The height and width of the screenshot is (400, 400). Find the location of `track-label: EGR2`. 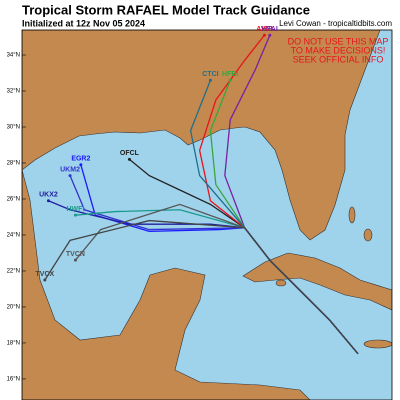

track-label: EGR2 is located at coordinates (80, 159).